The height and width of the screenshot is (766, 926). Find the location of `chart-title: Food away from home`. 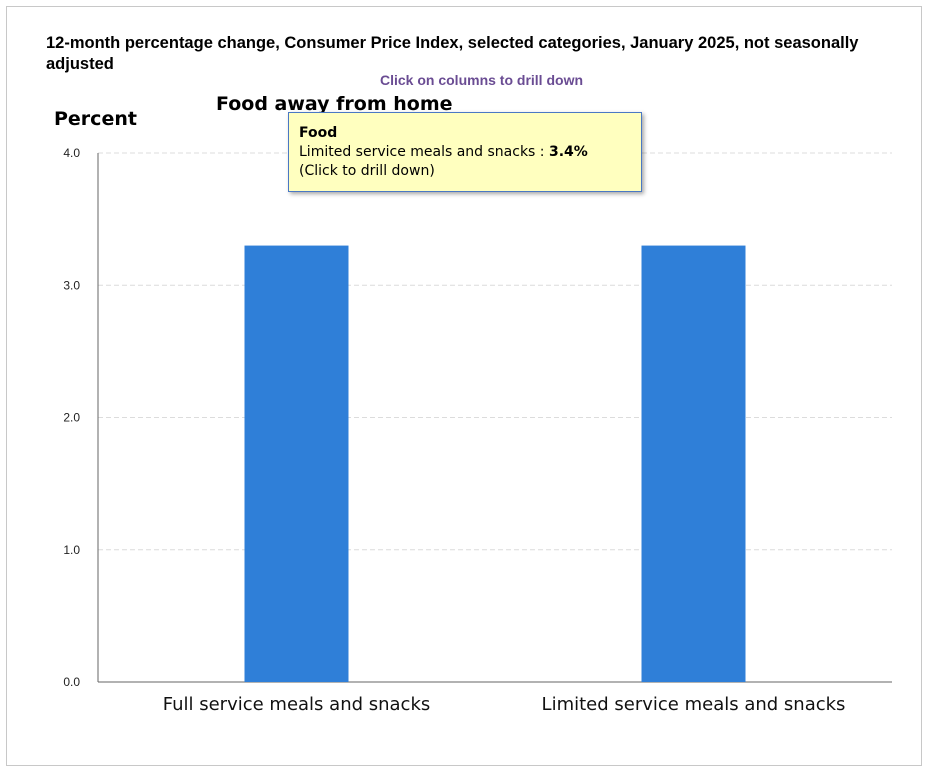

chart-title: Food away from home is located at coordinates (334, 104).